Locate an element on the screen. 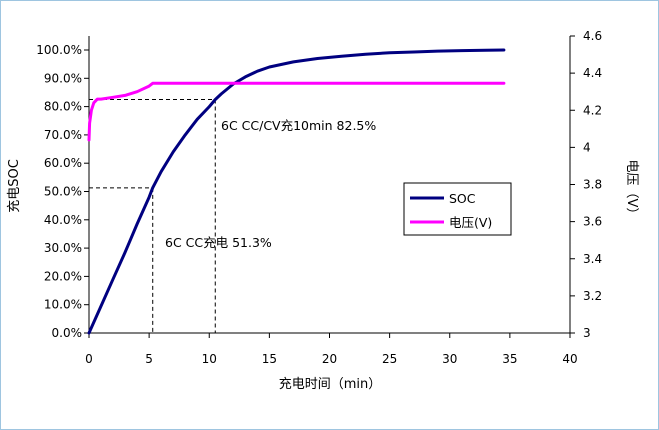 The image size is (659, 430). legend: SOC 电压(V) is located at coordinates (457, 209).